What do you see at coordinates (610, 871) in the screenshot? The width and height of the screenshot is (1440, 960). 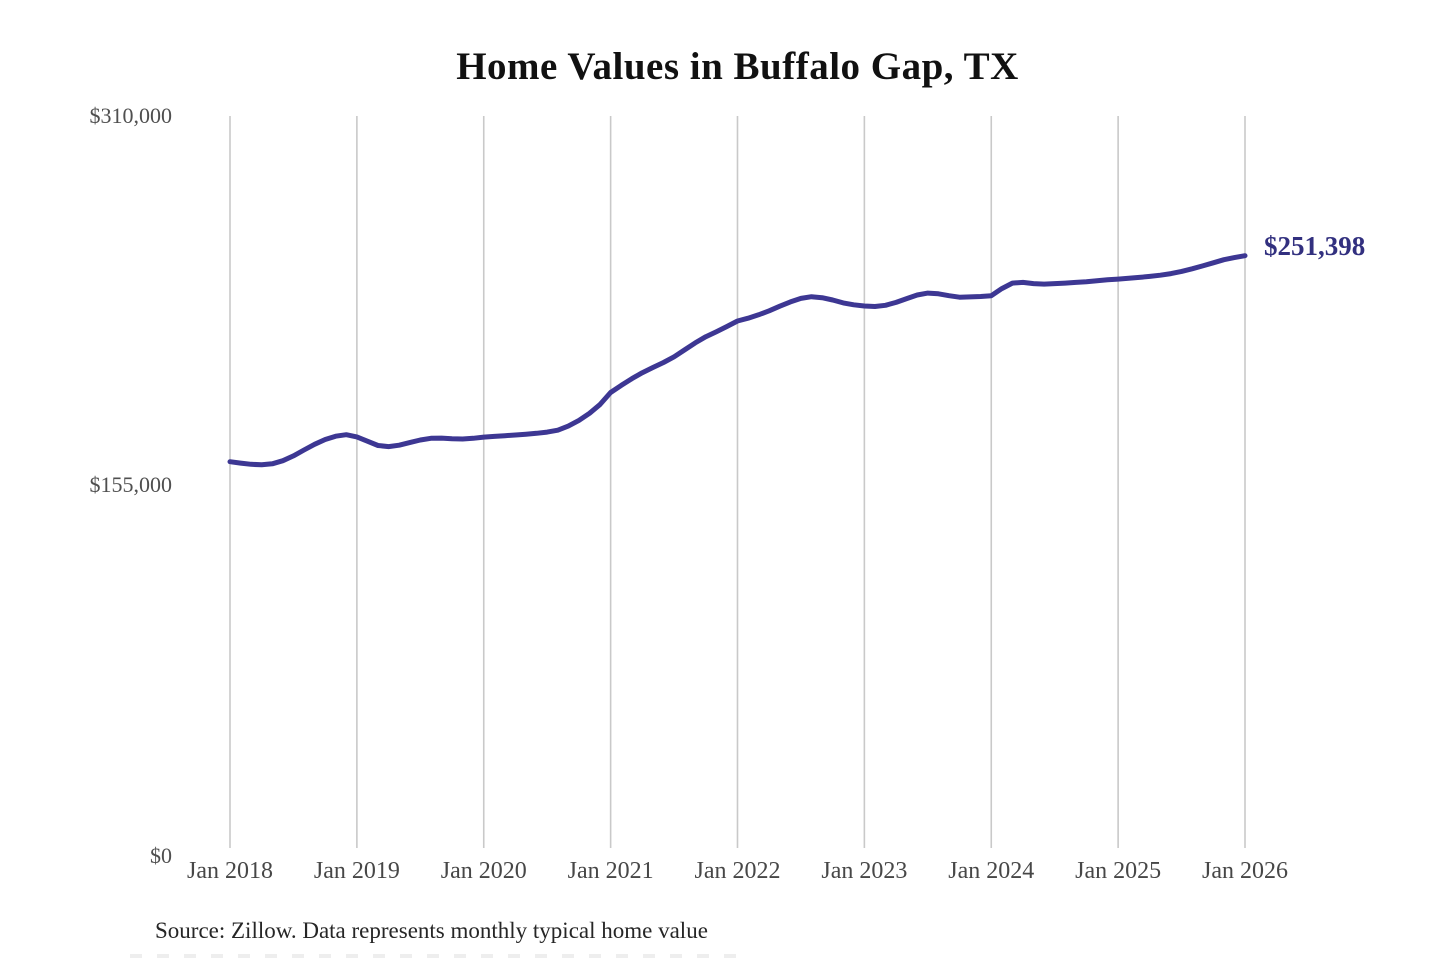 I see `x-axis-tick-label: Jan 2021` at bounding box center [610, 871].